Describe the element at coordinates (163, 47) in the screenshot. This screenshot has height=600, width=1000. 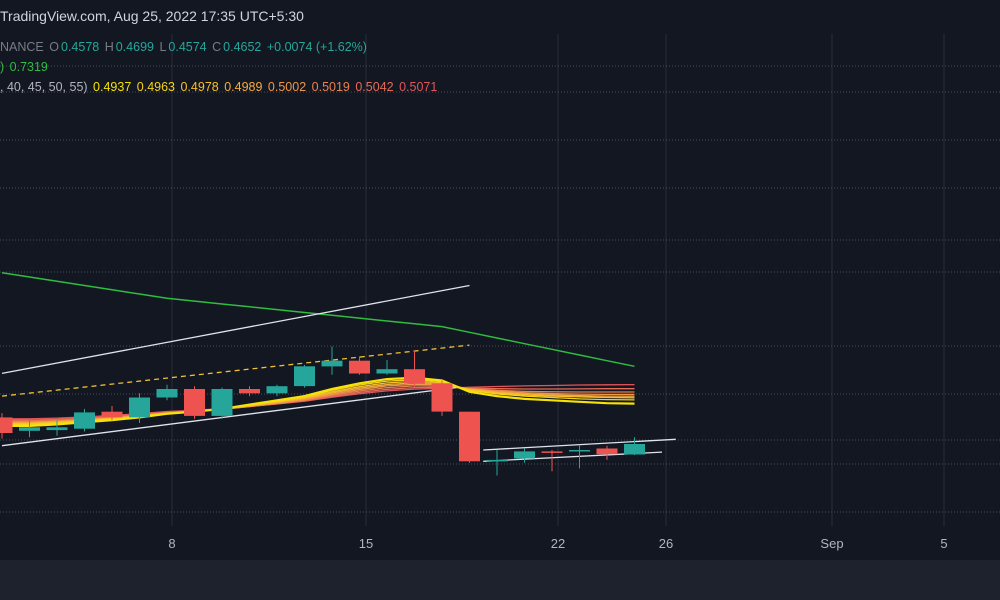
I see `low-label: L` at that location.